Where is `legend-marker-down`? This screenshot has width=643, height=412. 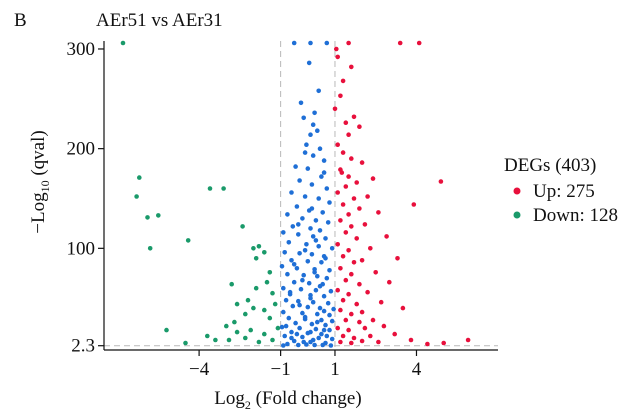
legend-marker-down is located at coordinates (517, 215).